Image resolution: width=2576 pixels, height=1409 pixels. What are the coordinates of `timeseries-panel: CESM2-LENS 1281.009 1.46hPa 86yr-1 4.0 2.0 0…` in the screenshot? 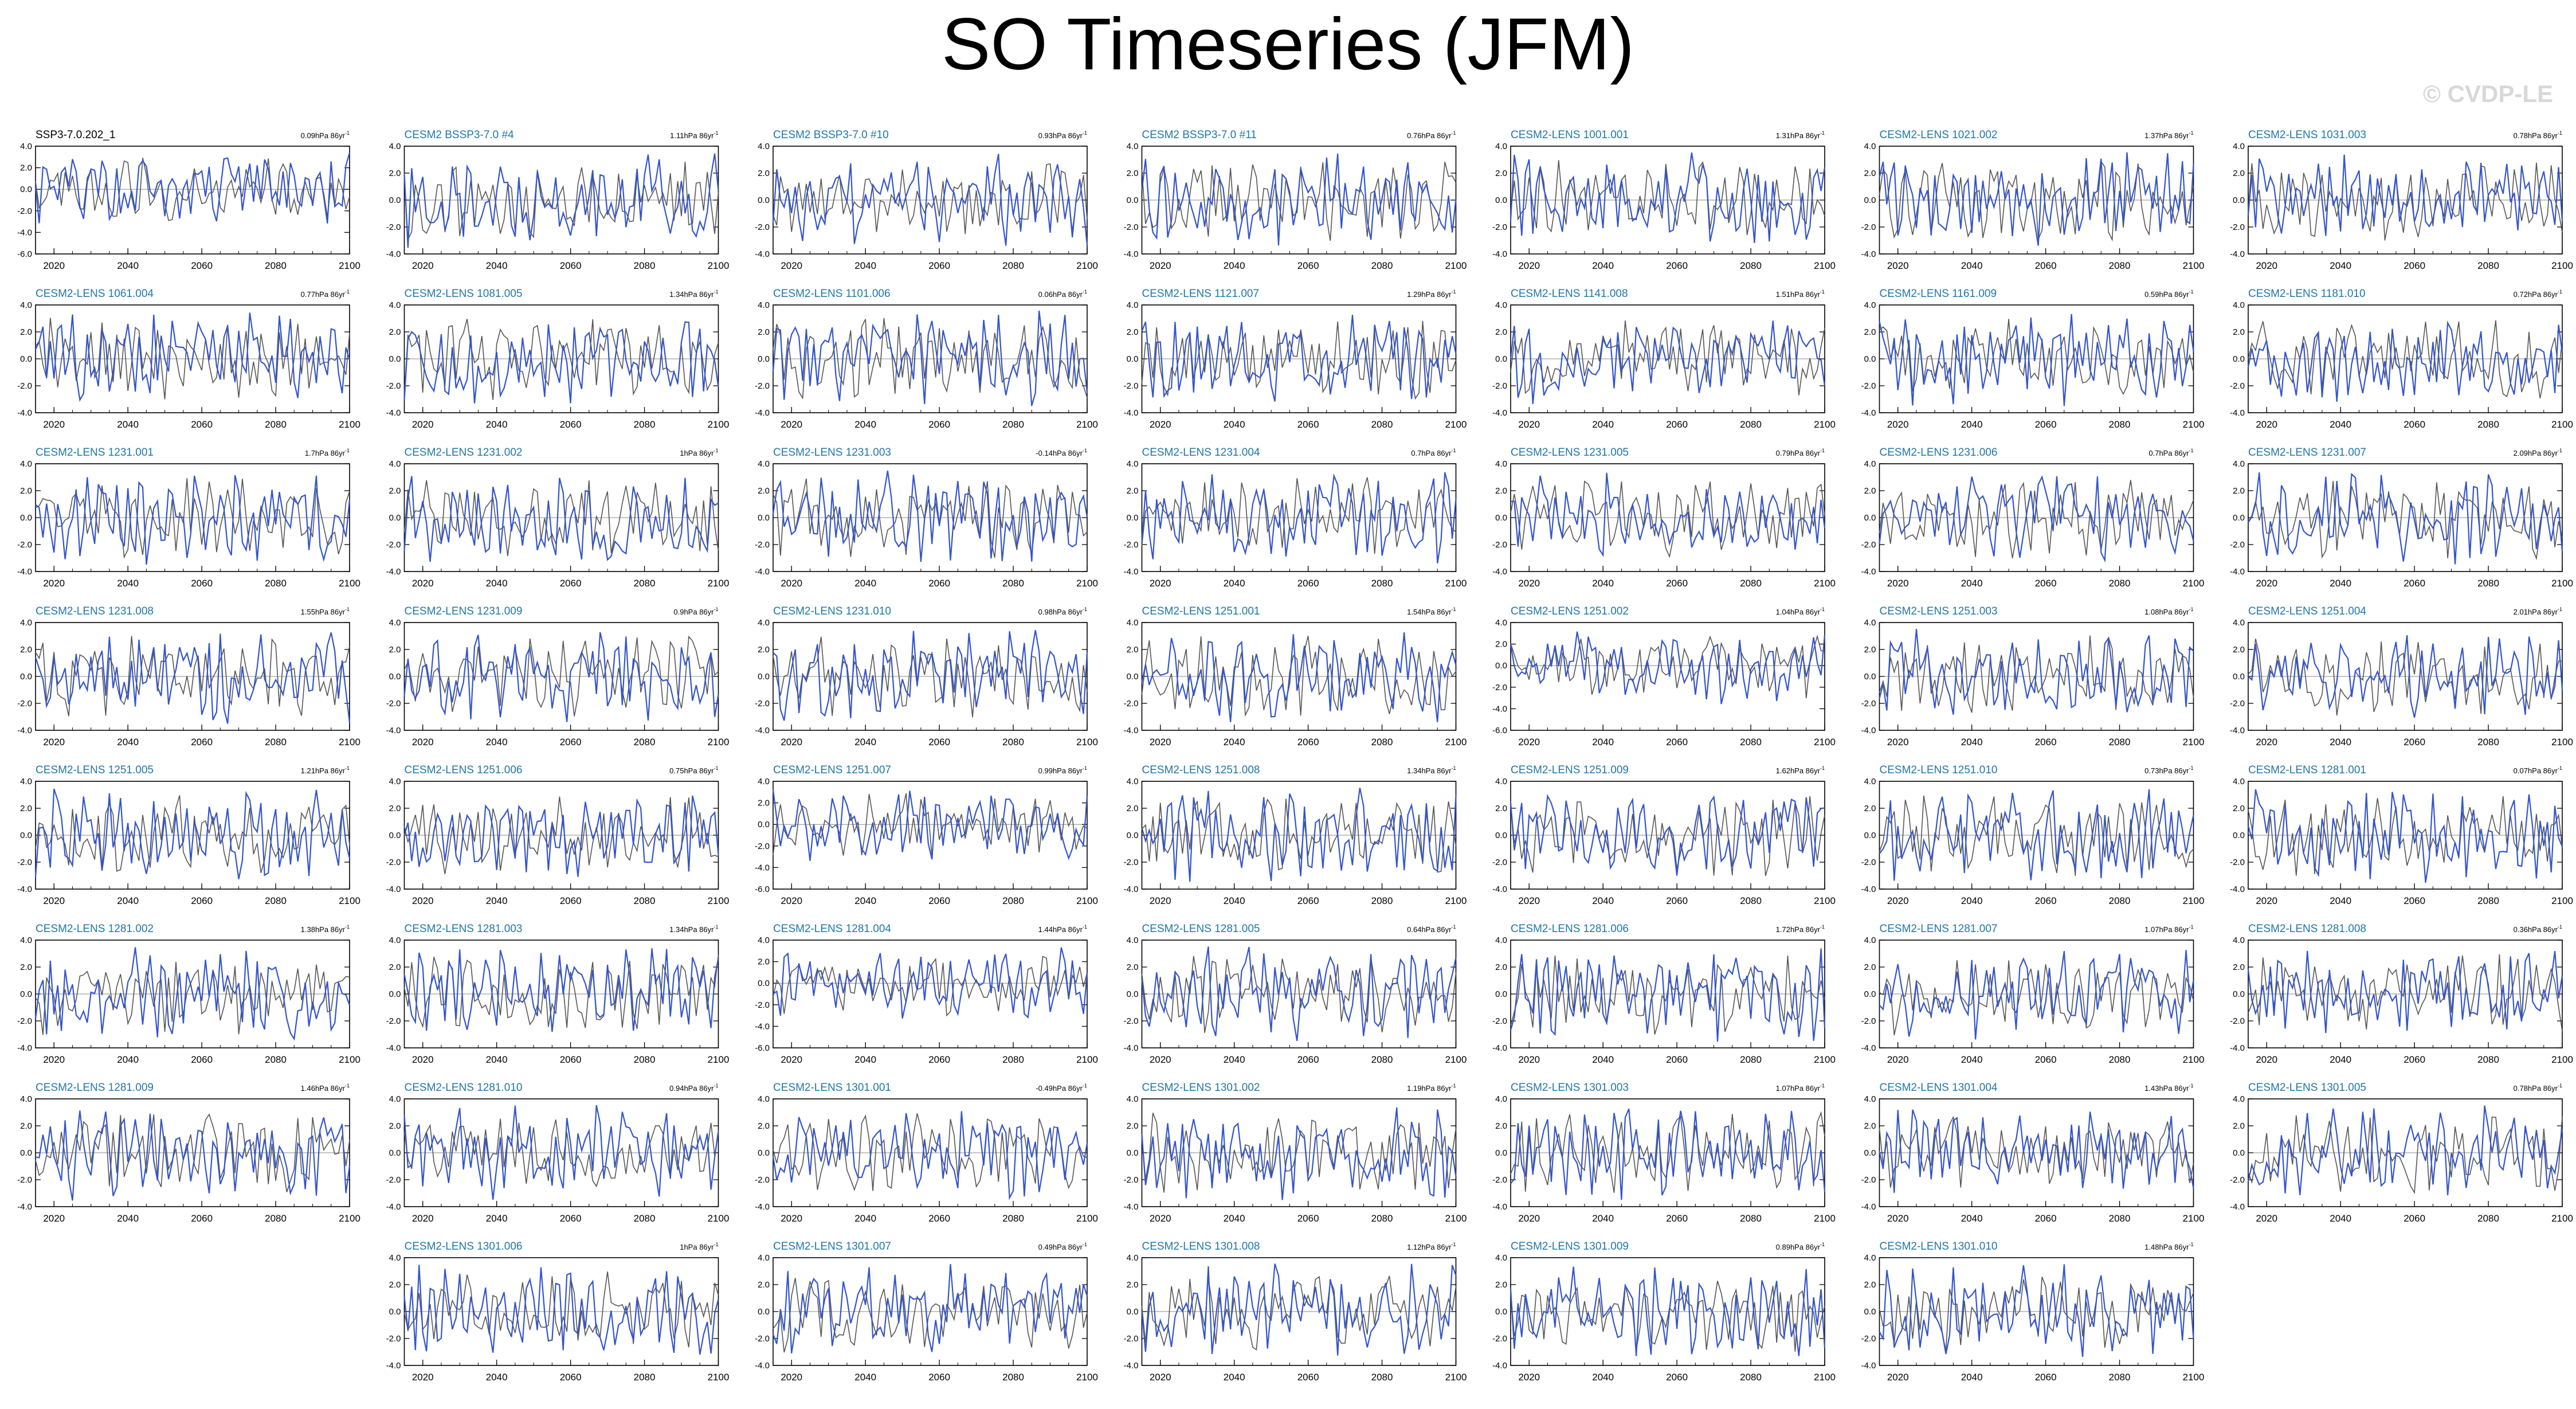 It's located at (188, 1153).